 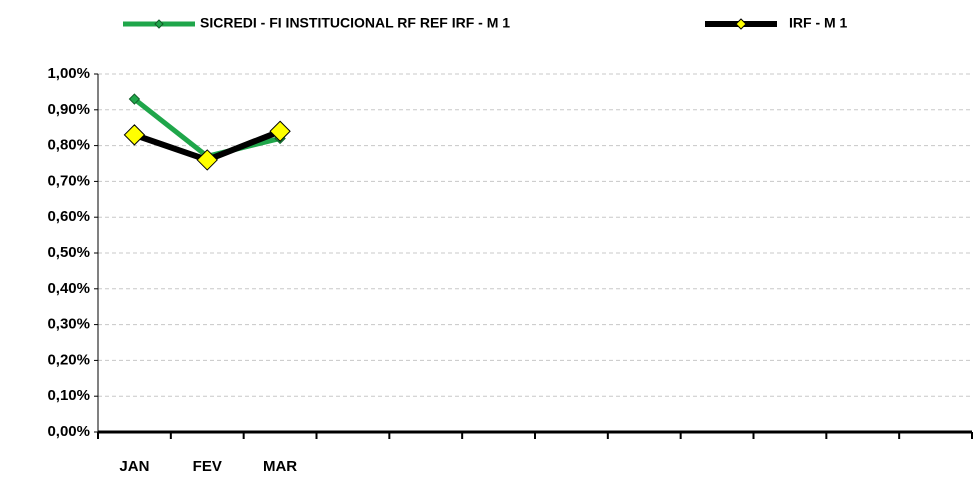 I want to click on y-tick-label: 0,00%, so click(x=68, y=431).